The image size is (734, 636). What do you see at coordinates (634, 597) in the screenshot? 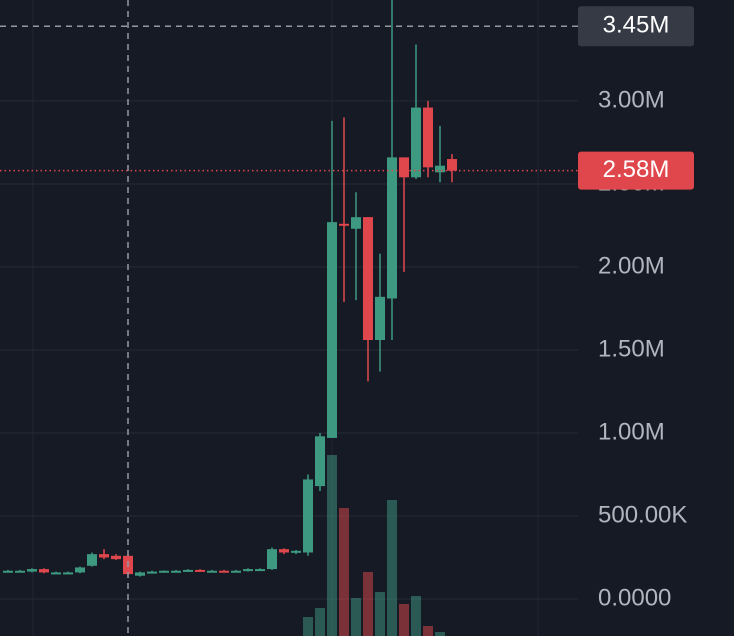
I see `y-tick-label: 0.0000` at bounding box center [634, 597].